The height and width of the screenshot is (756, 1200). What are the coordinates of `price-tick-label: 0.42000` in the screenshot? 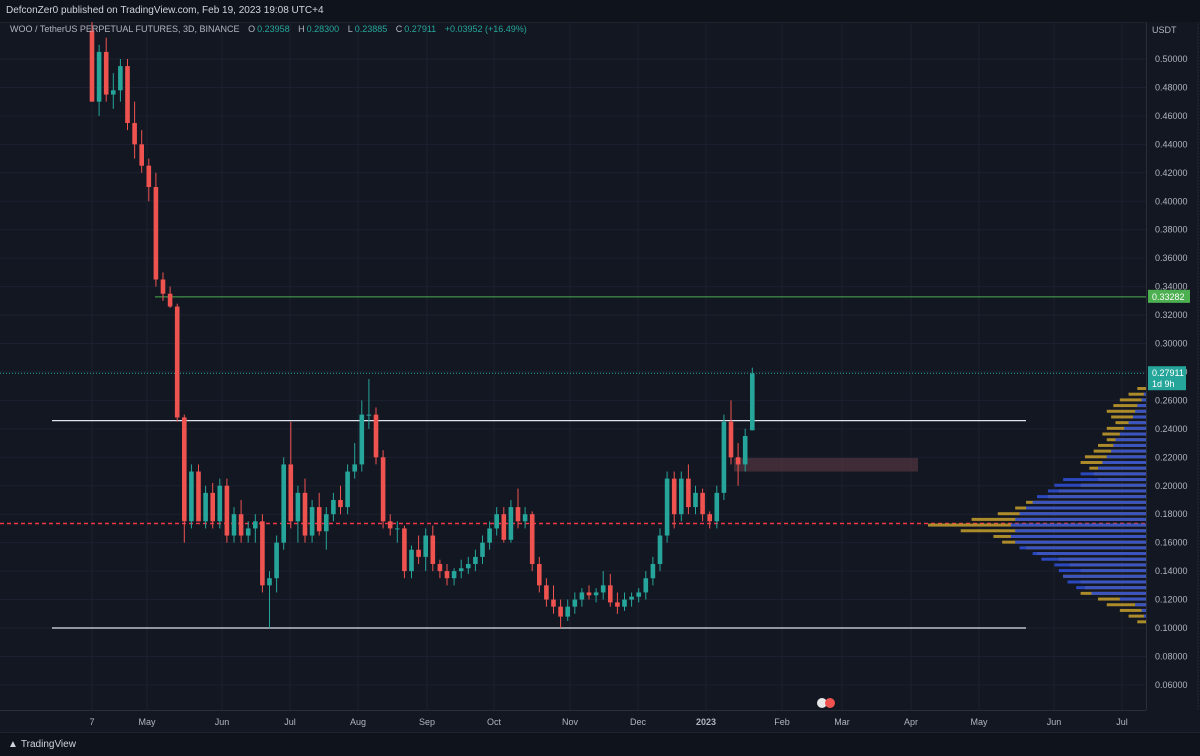 It's located at (1171, 173).